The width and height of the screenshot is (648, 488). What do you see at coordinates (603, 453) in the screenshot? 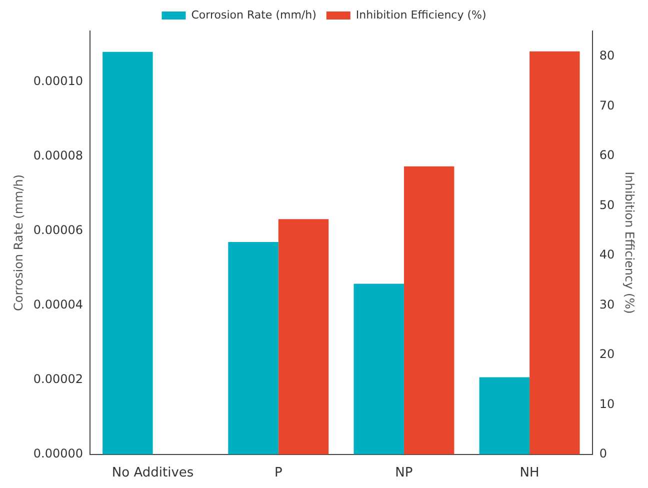
I see `y2-tick-label: 0` at bounding box center [603, 453].